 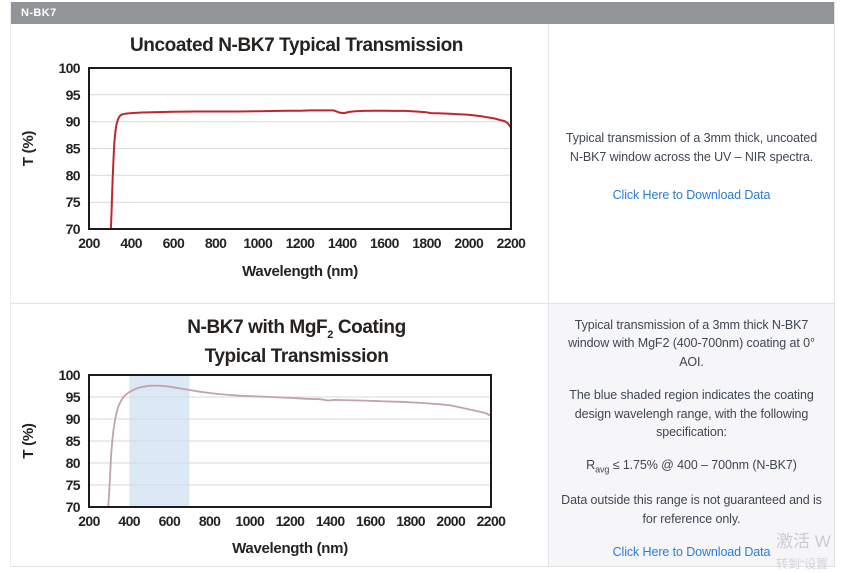 What do you see at coordinates (422, 13) in the screenshot?
I see `product-tab-bar: N-BK7` at bounding box center [422, 13].